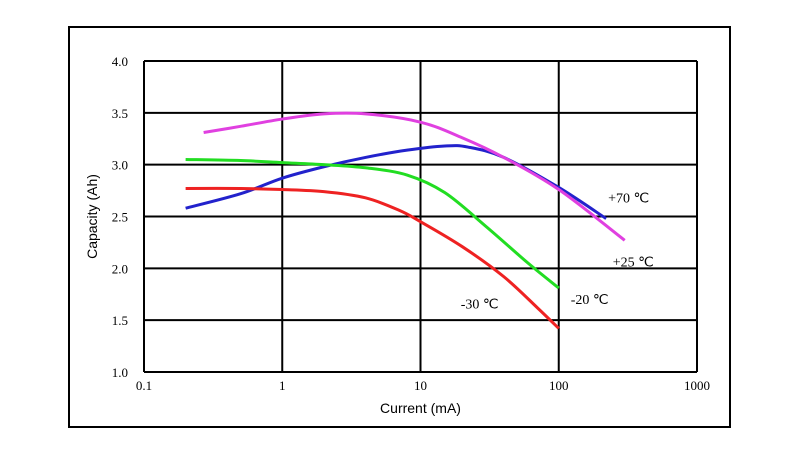 This screenshot has height=451, width=800. What do you see at coordinates (144, 385) in the screenshot?
I see `x-tick-label: 0.1` at bounding box center [144, 385].